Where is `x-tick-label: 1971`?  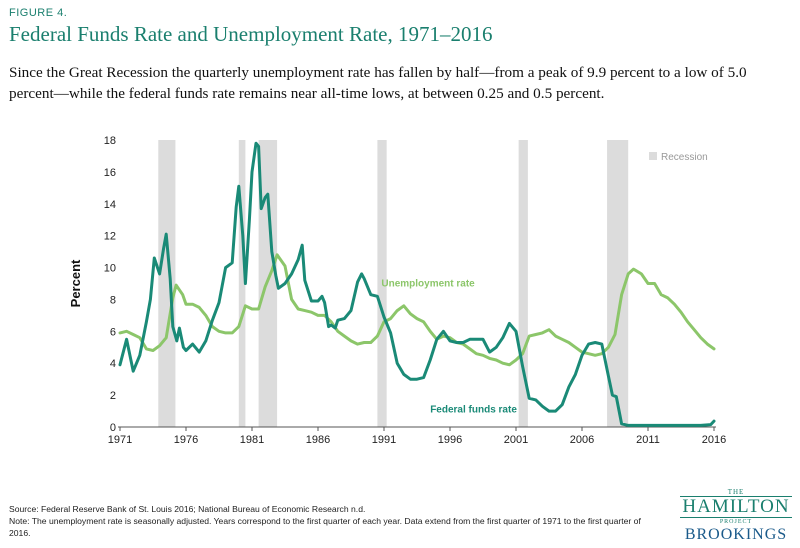 x-tick-label: 1971 is located at coordinates (120, 440).